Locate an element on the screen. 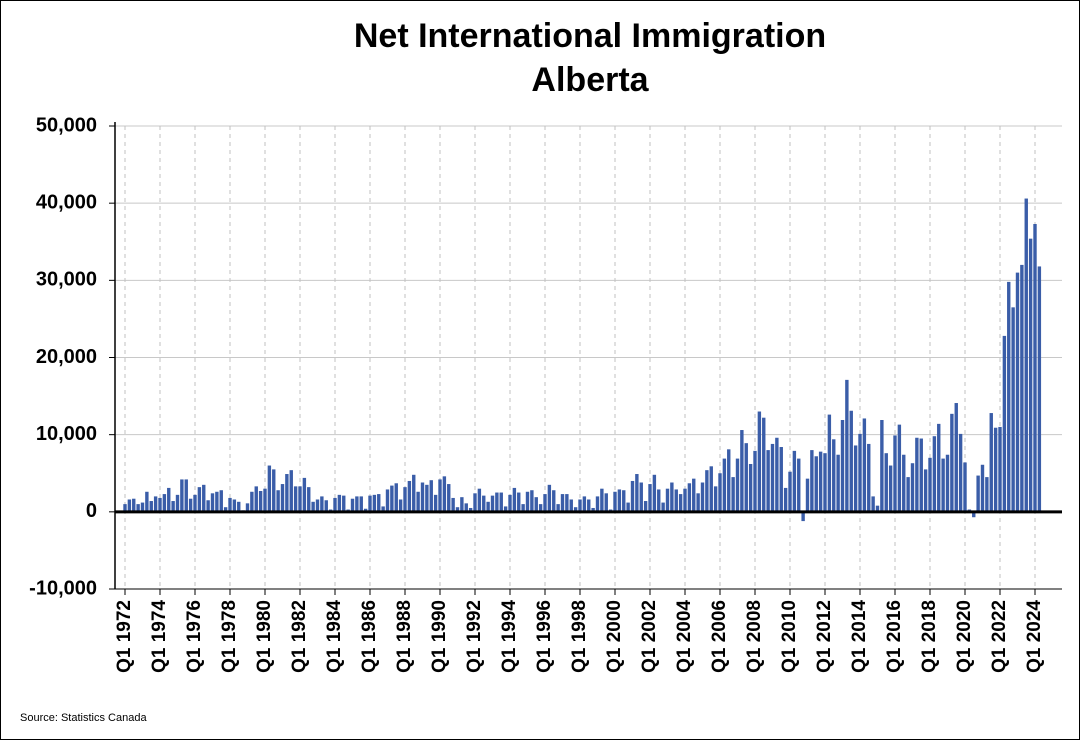 The height and width of the screenshot is (740, 1080). x-tick-label: Q1 2002 is located at coordinates (649, 636).